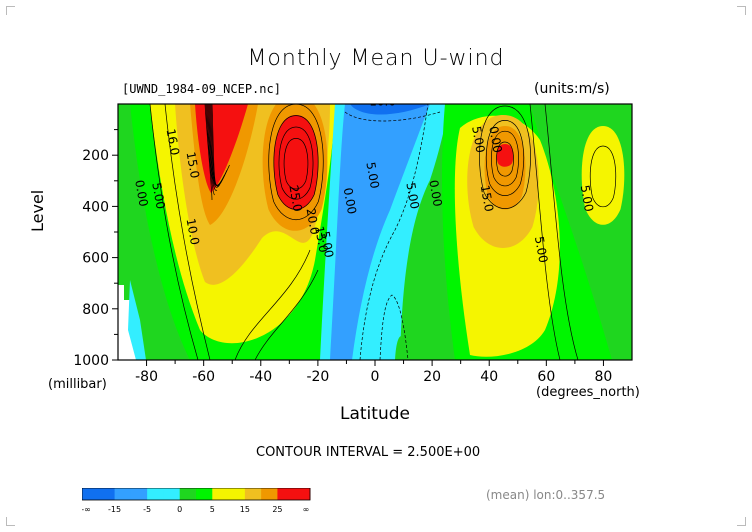 The width and height of the screenshot is (752, 532). I want to click on x-tick-label: 60, so click(546, 377).